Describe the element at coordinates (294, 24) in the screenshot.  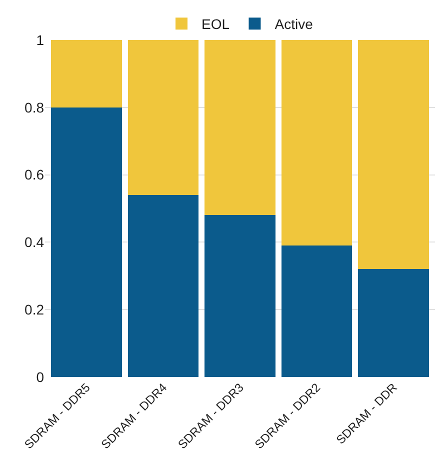
I see `legend-label: Active` at that location.